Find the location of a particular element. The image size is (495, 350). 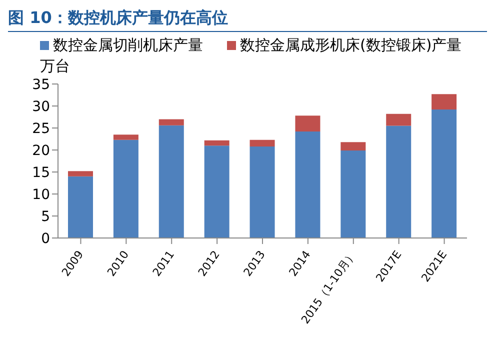

y-tick-label: 35 is located at coordinates (41, 84).